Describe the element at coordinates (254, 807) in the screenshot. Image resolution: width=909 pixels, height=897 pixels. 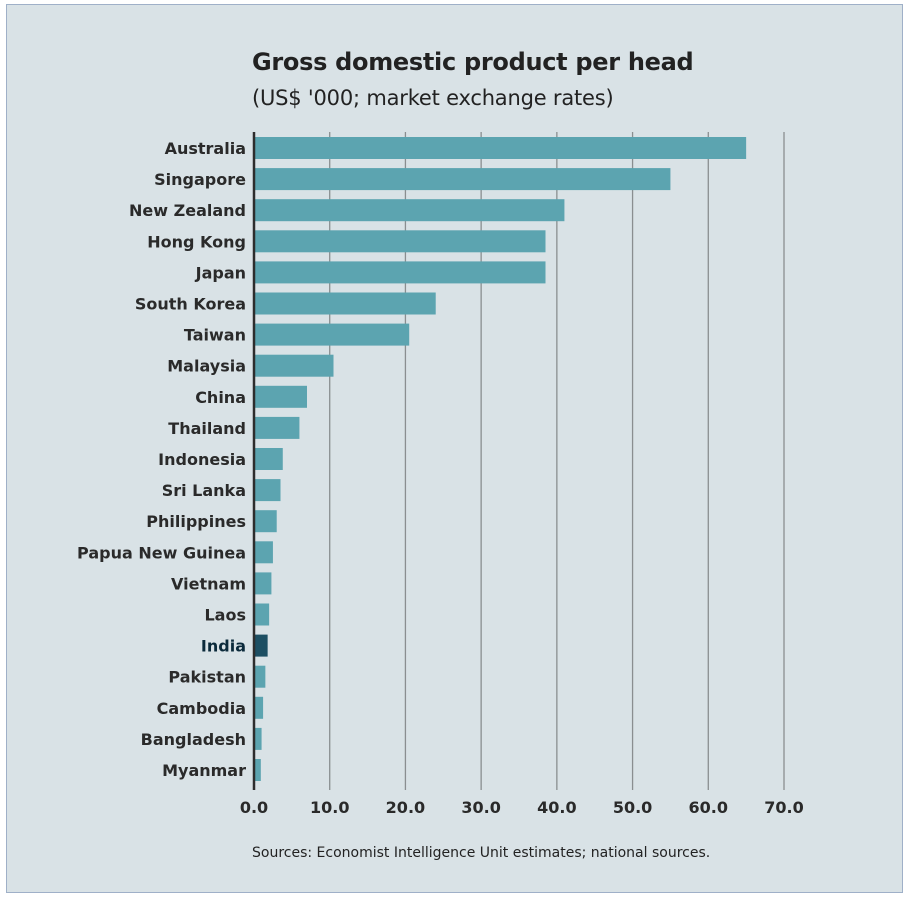
I see `x-tick-label: 0.0` at that location.